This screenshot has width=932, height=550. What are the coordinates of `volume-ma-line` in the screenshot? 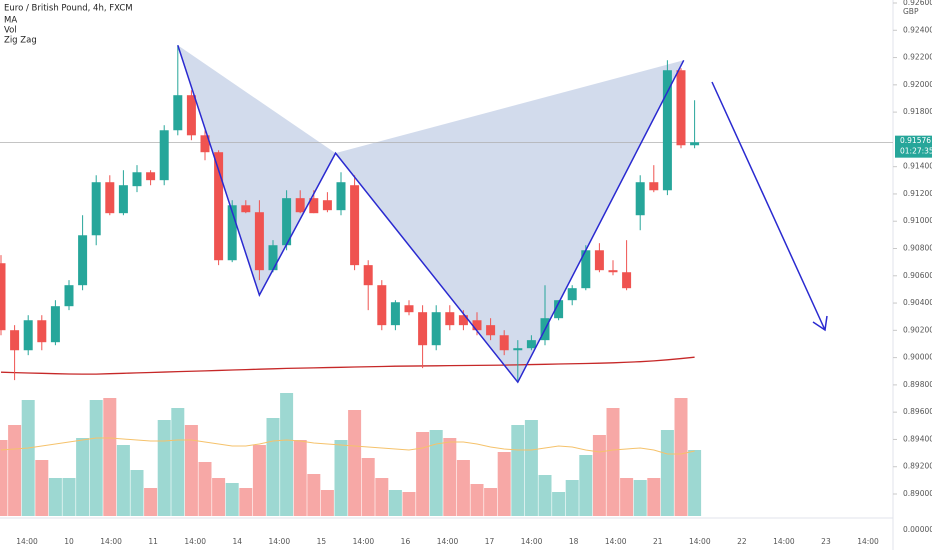 It's located at (347, 446).